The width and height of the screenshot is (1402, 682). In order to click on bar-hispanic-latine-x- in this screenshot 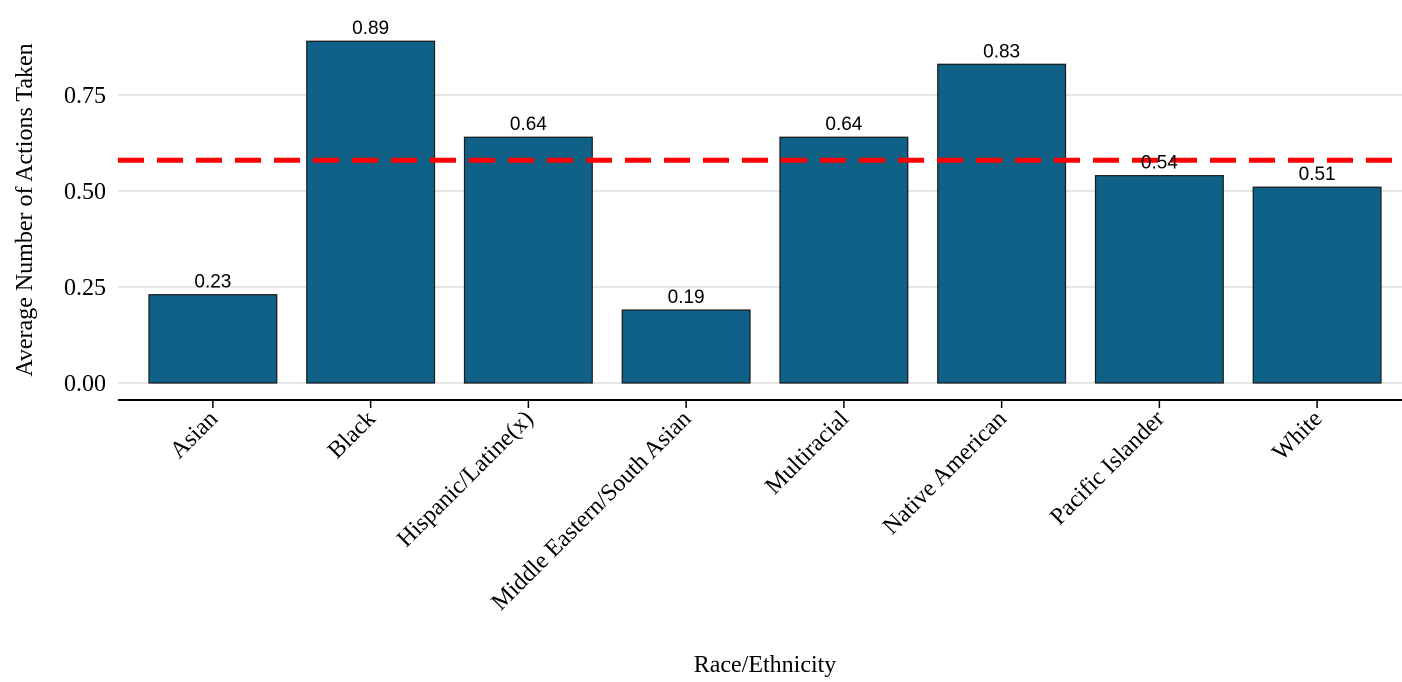, I will do `click(528, 260)`.